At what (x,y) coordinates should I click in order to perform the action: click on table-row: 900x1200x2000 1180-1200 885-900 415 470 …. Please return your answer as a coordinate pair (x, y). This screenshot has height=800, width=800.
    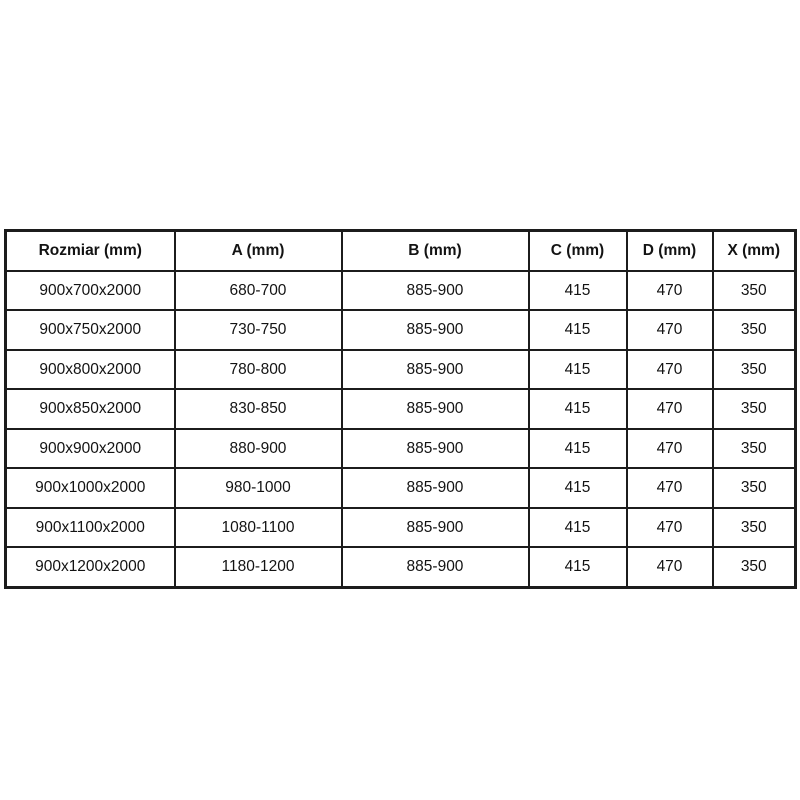
    Looking at the image, I should click on (400, 567).